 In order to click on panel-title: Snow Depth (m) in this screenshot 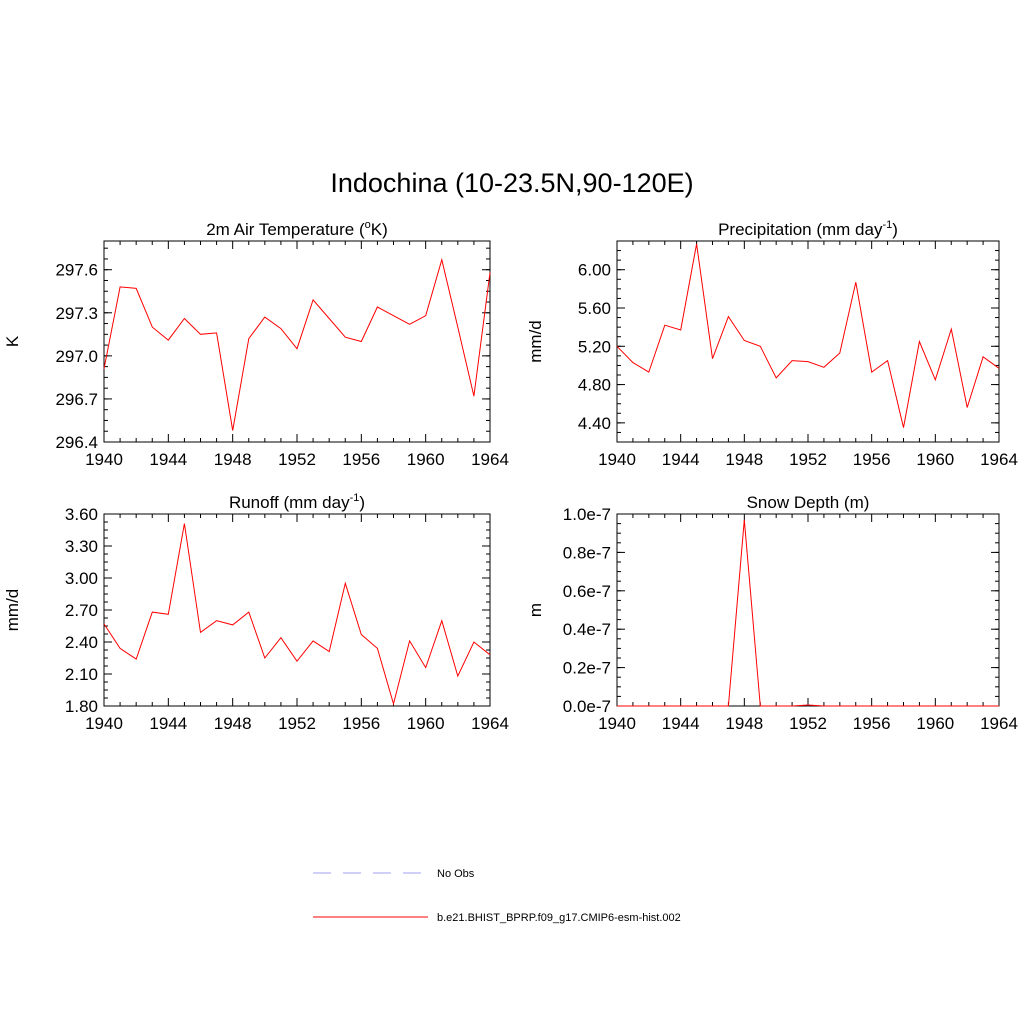, I will do `click(808, 502)`.